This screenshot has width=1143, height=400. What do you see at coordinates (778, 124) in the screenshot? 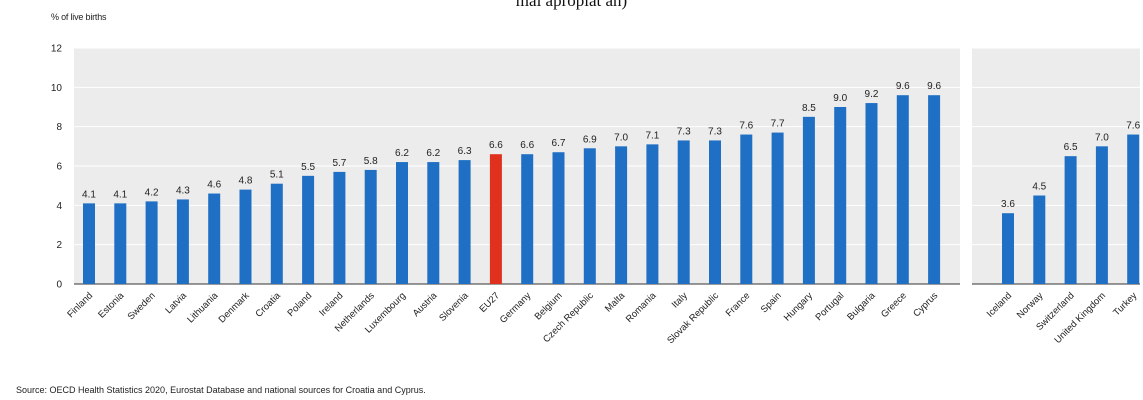
I see `data-label: 7.7` at bounding box center [778, 124].